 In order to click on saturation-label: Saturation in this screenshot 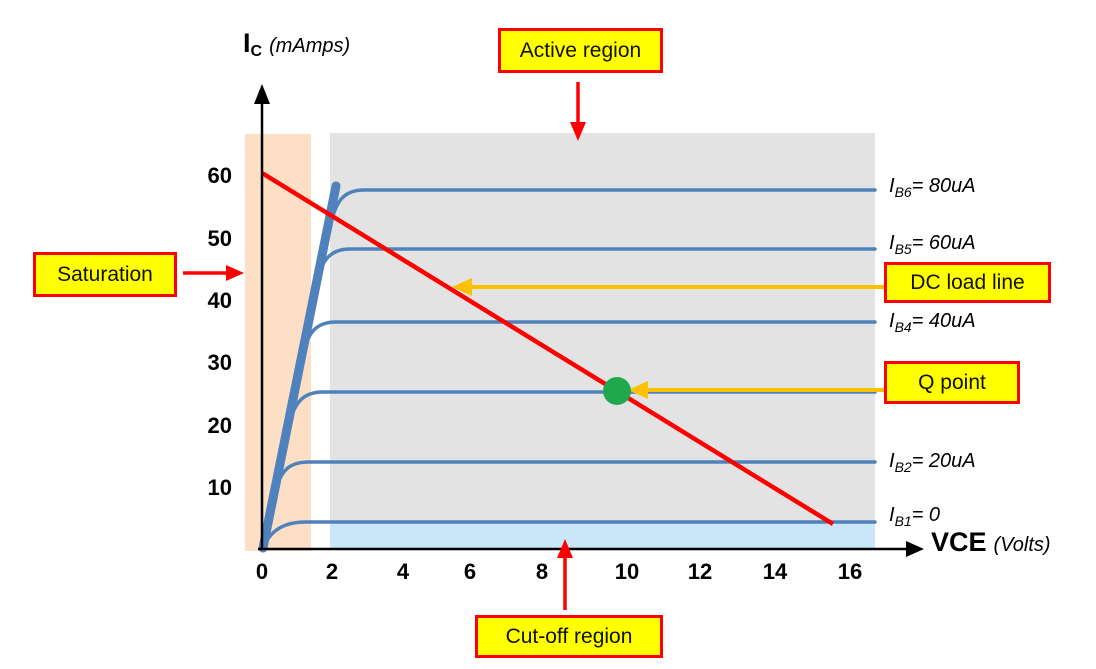, I will do `click(105, 274)`.